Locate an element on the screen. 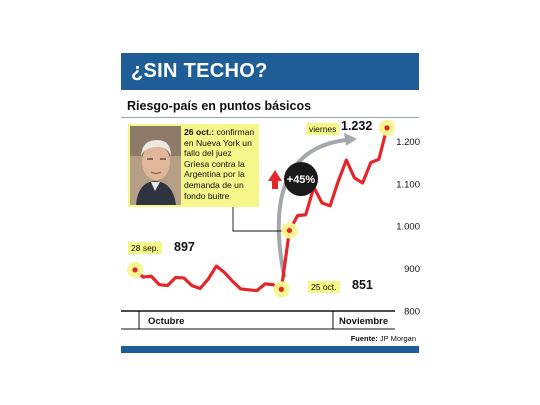 This screenshot has width=540, height=405. label-low-date: 25 oct. is located at coordinates (324, 287).